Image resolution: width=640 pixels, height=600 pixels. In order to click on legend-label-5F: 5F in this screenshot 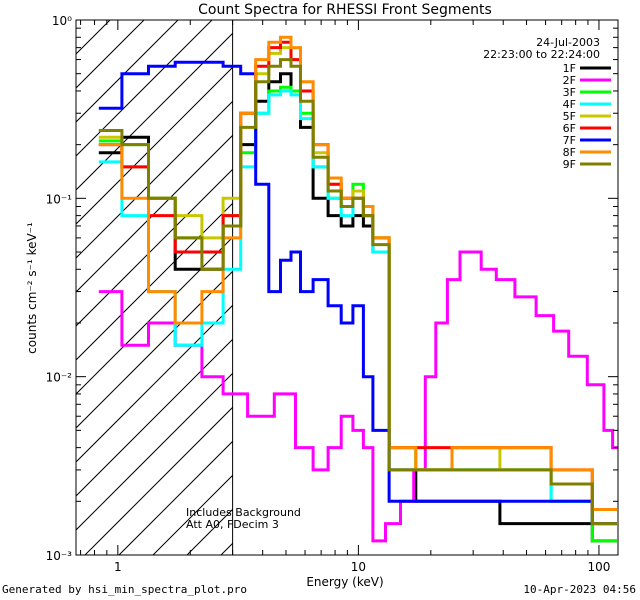, I will do `click(569, 116)`.